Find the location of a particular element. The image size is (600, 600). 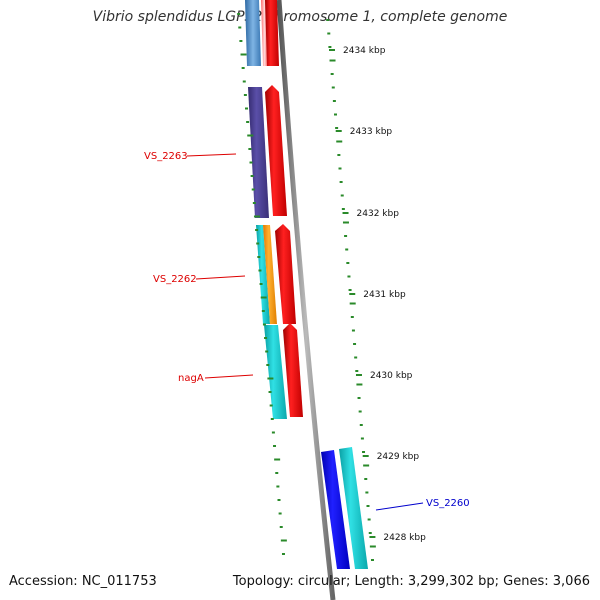

scale-label: 2431 kbp is located at coordinates (384, 295).